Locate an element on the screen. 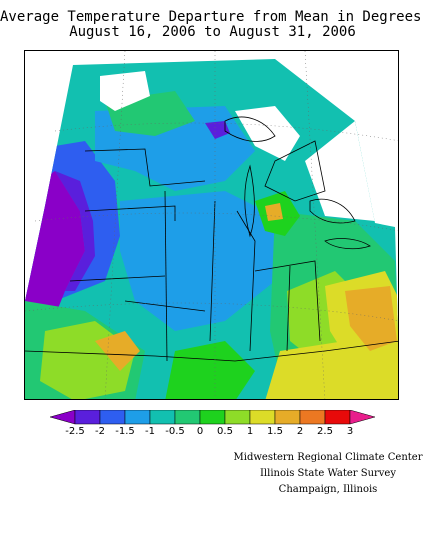  legend-tick-label: 0.5 is located at coordinates (225, 431).